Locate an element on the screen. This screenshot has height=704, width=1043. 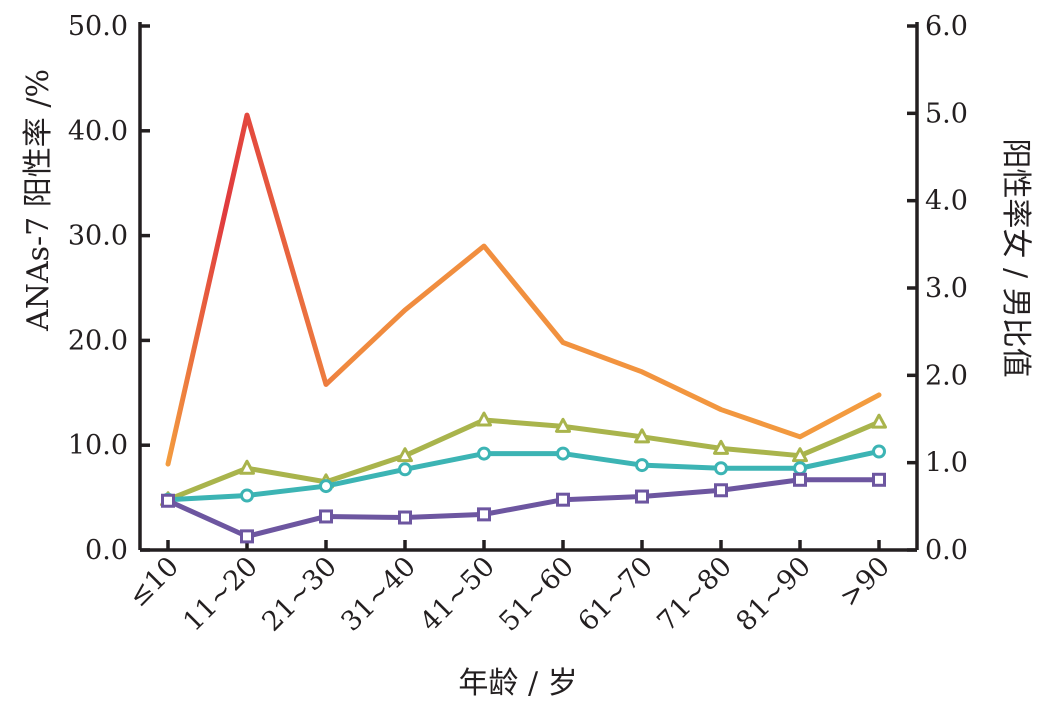
right-y-axis-title: 阳性率女 / 男比值 is located at coordinates (1015, 257).